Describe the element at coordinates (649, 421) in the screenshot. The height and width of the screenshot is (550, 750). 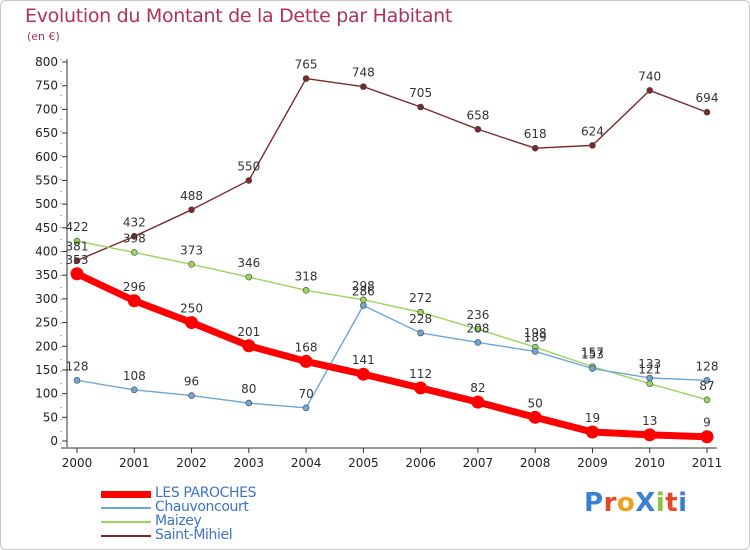
I see `data-label-les-paroches: 13` at that location.